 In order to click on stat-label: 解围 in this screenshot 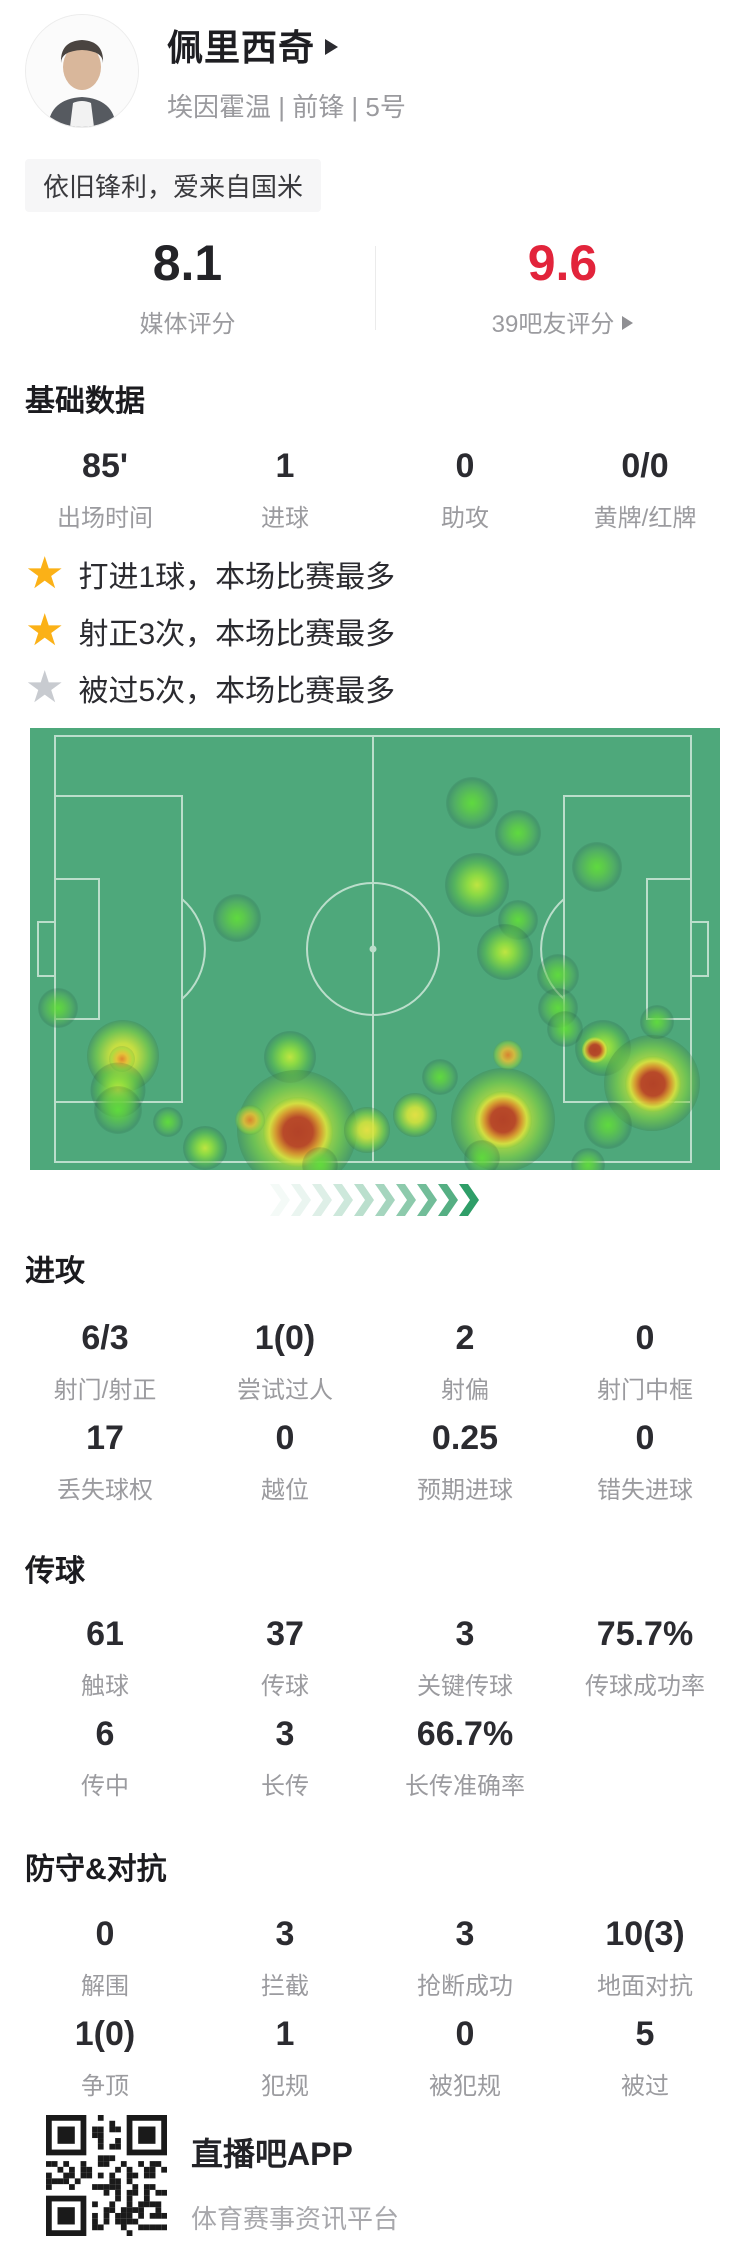, I will do `click(105, 1986)`.